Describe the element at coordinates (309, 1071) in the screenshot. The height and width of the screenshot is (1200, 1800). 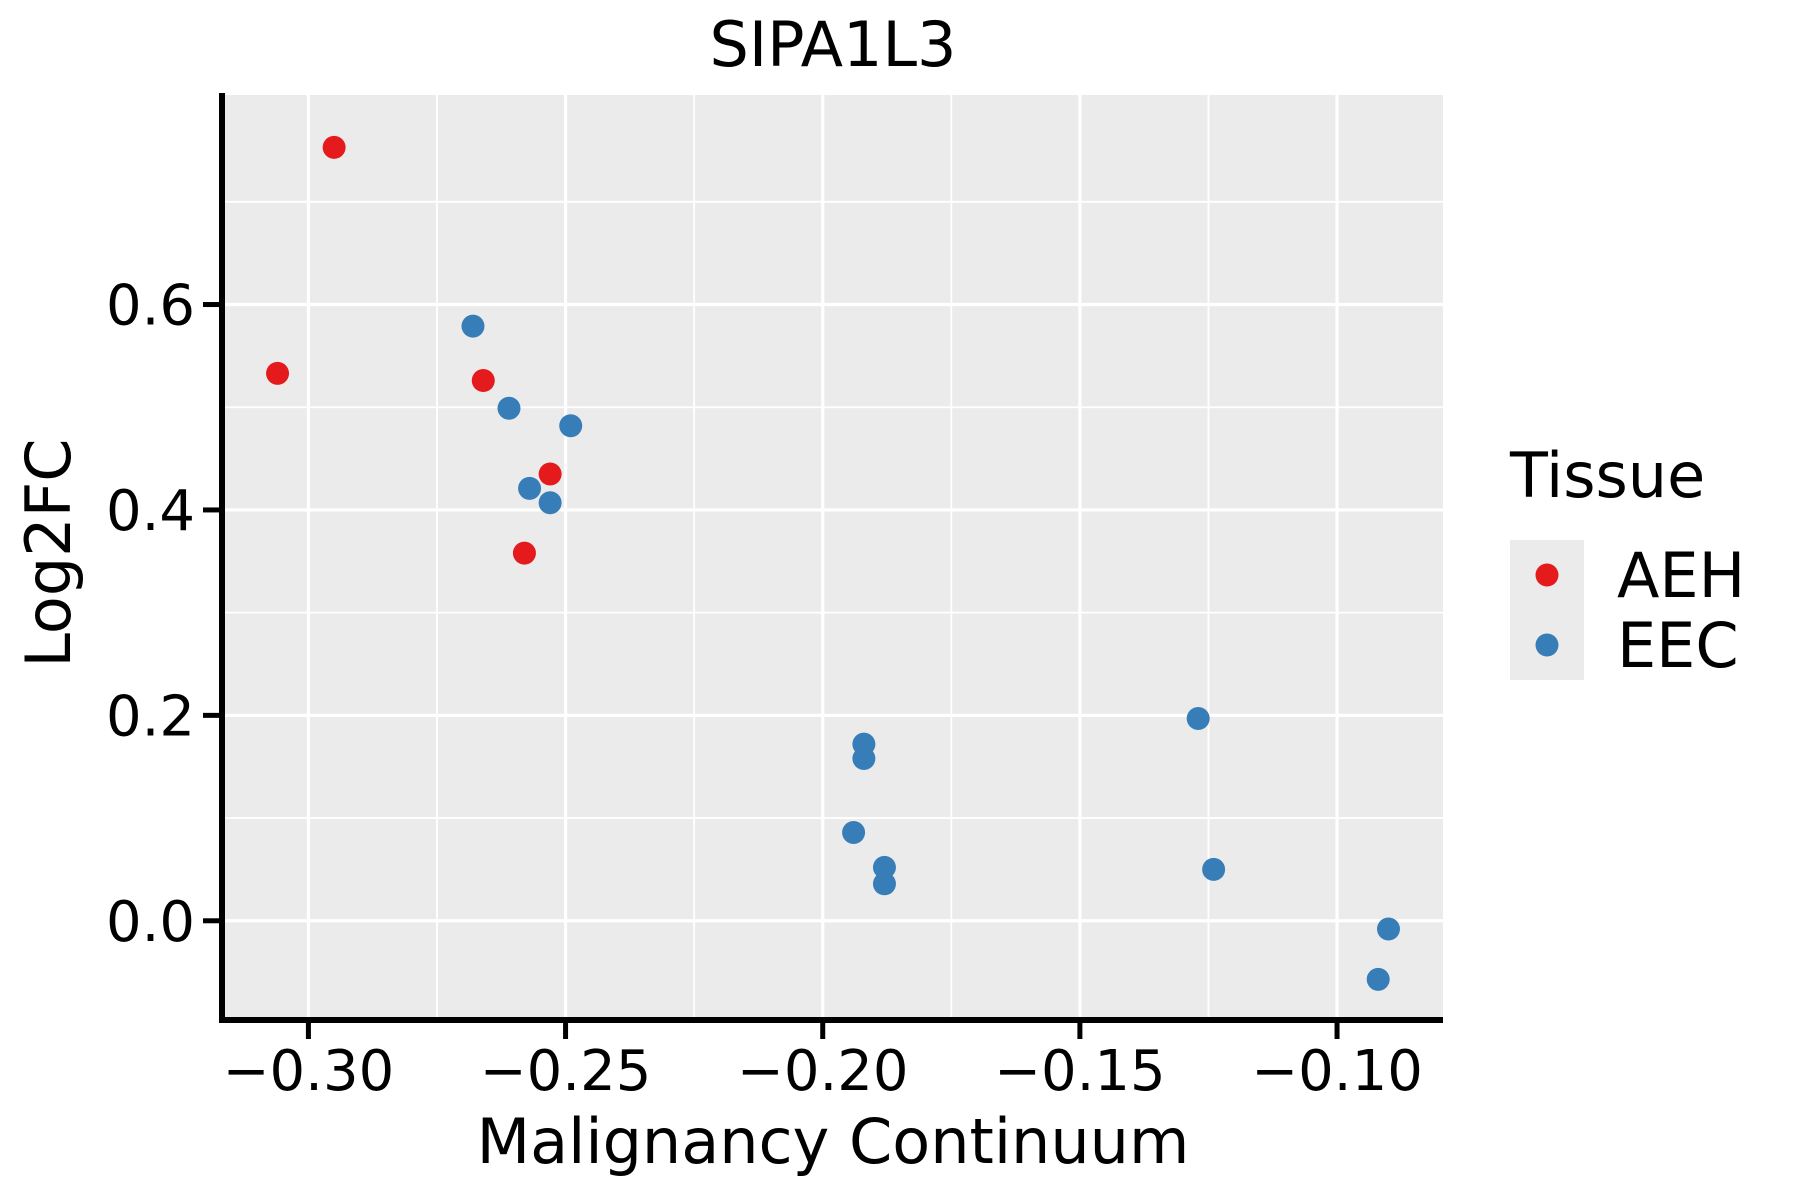
I see `x-tick-label: −0.30` at that location.